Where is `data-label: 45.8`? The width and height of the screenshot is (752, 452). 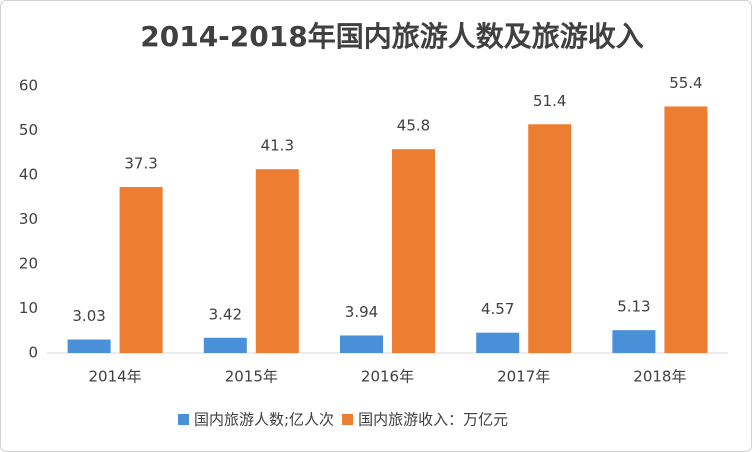 data-label: 45.8 is located at coordinates (413, 126).